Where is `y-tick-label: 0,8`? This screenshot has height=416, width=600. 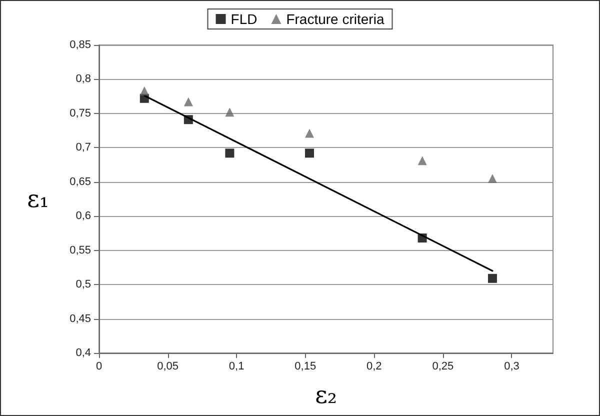 y-tick-label: 0,8 is located at coordinates (83, 79).